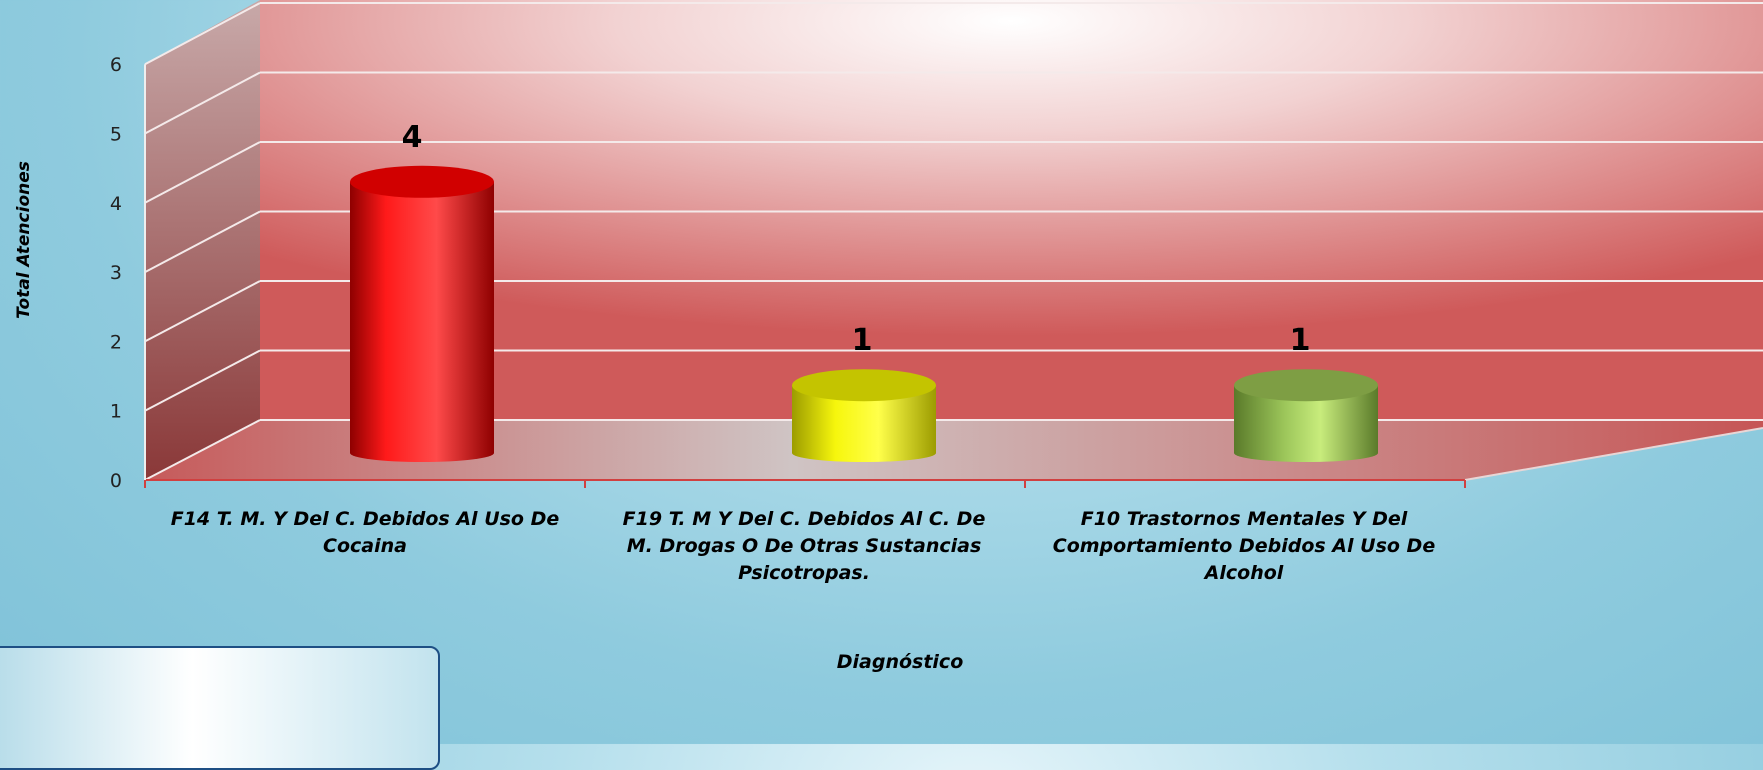  I want to click on x-axis-label: Diagnóstico, so click(900, 662).